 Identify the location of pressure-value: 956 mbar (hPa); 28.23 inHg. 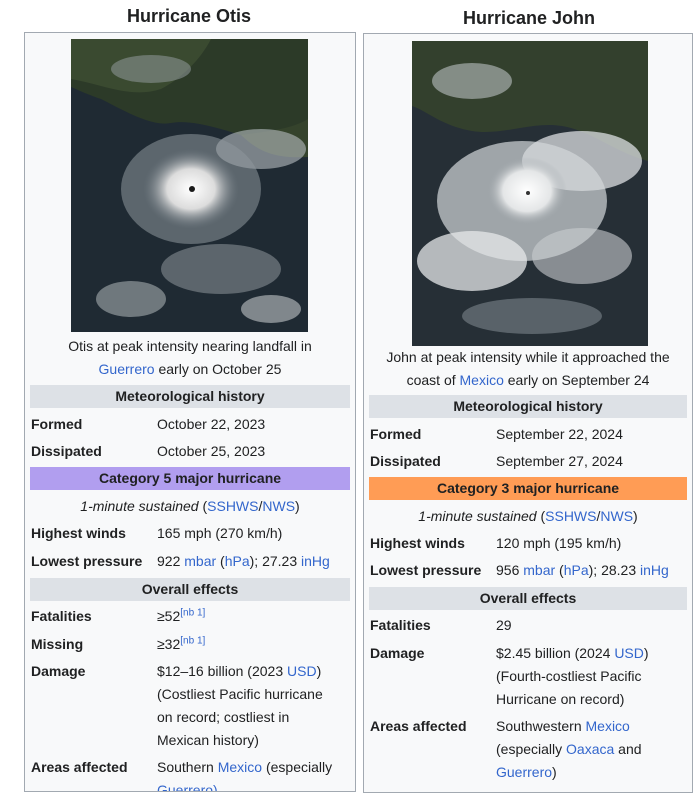
(582, 570).